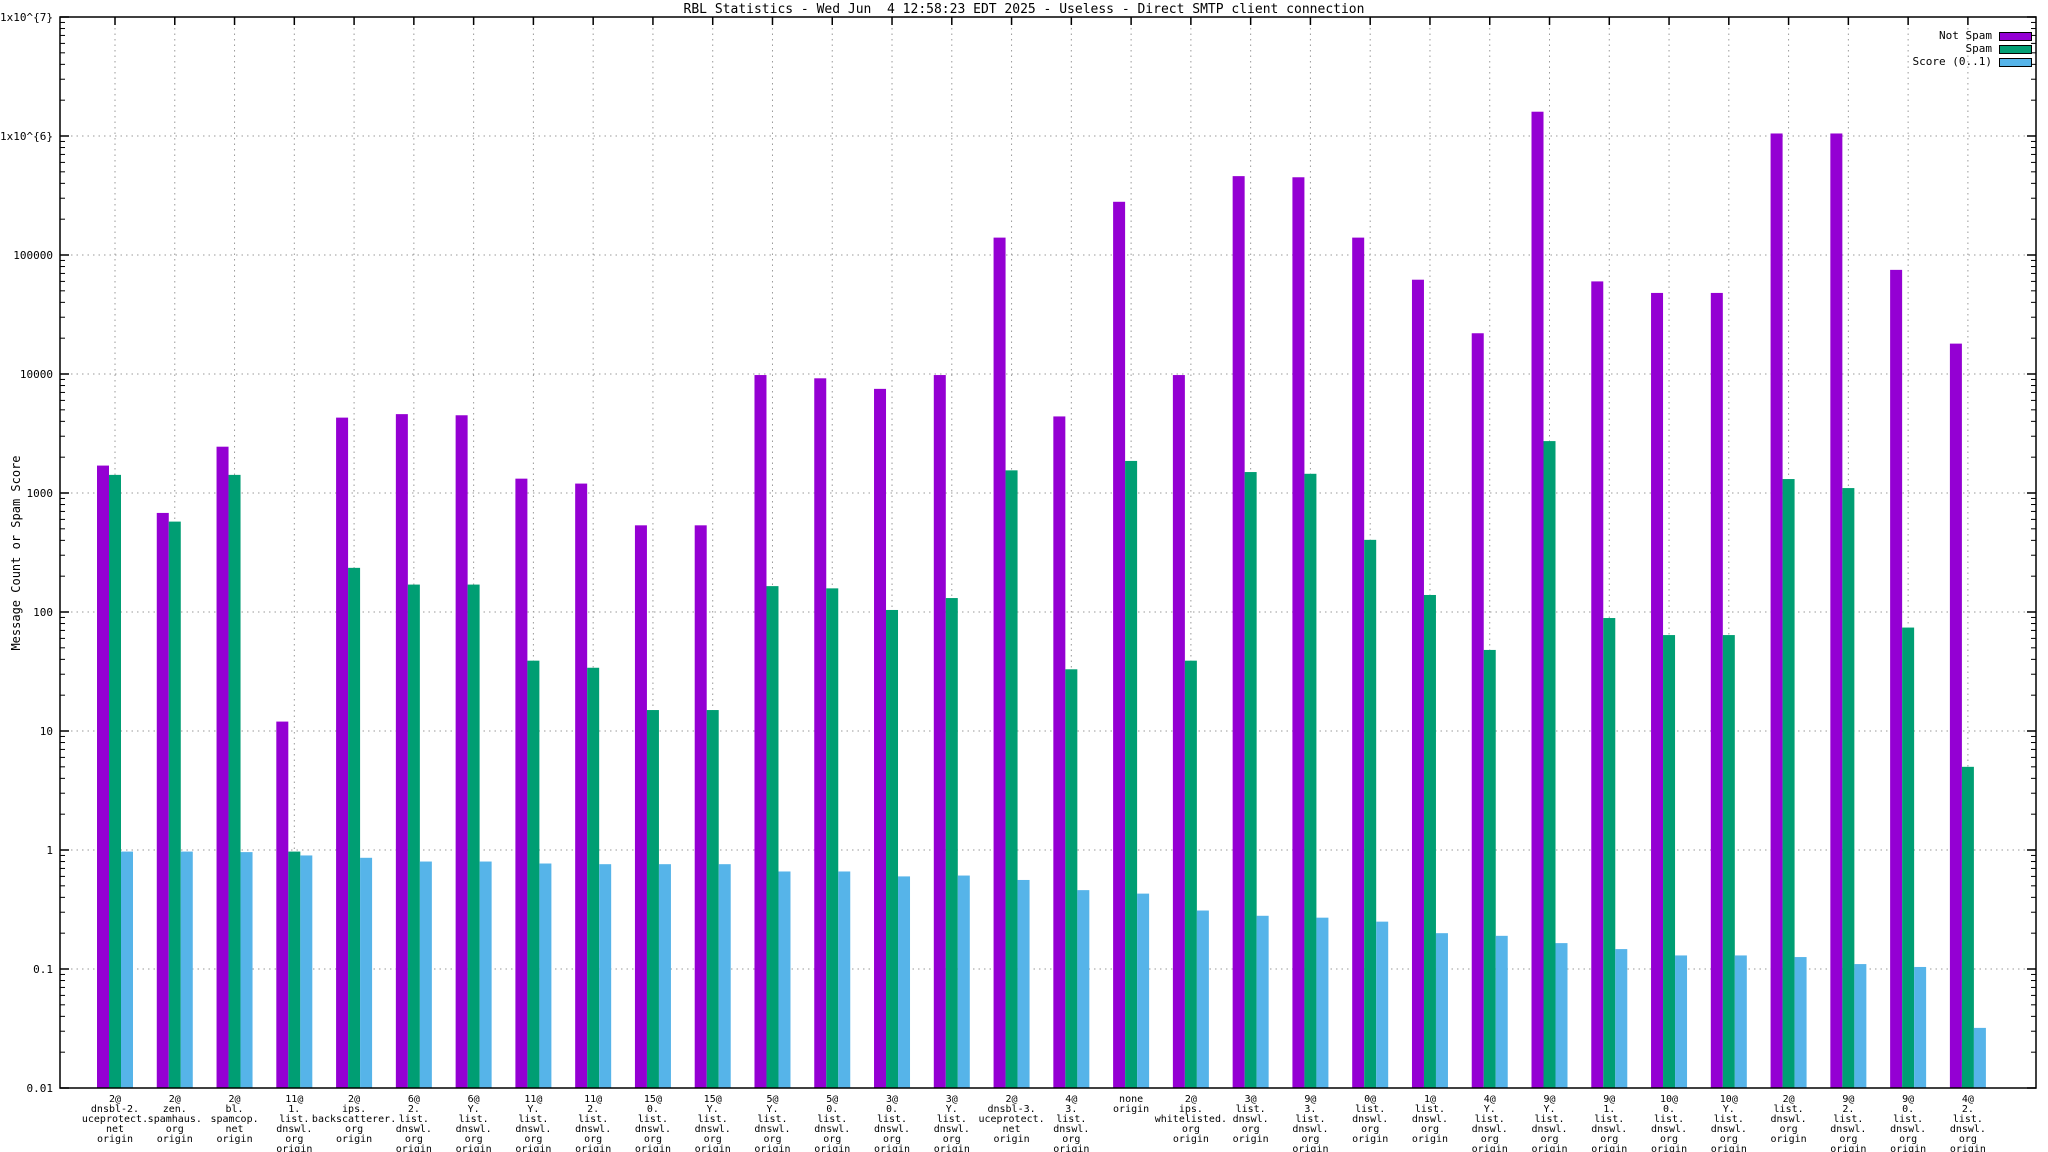 The height and width of the screenshot is (1152, 2048). What do you see at coordinates (1979, 48) in the screenshot?
I see `legend-label-spam: Spam` at bounding box center [1979, 48].